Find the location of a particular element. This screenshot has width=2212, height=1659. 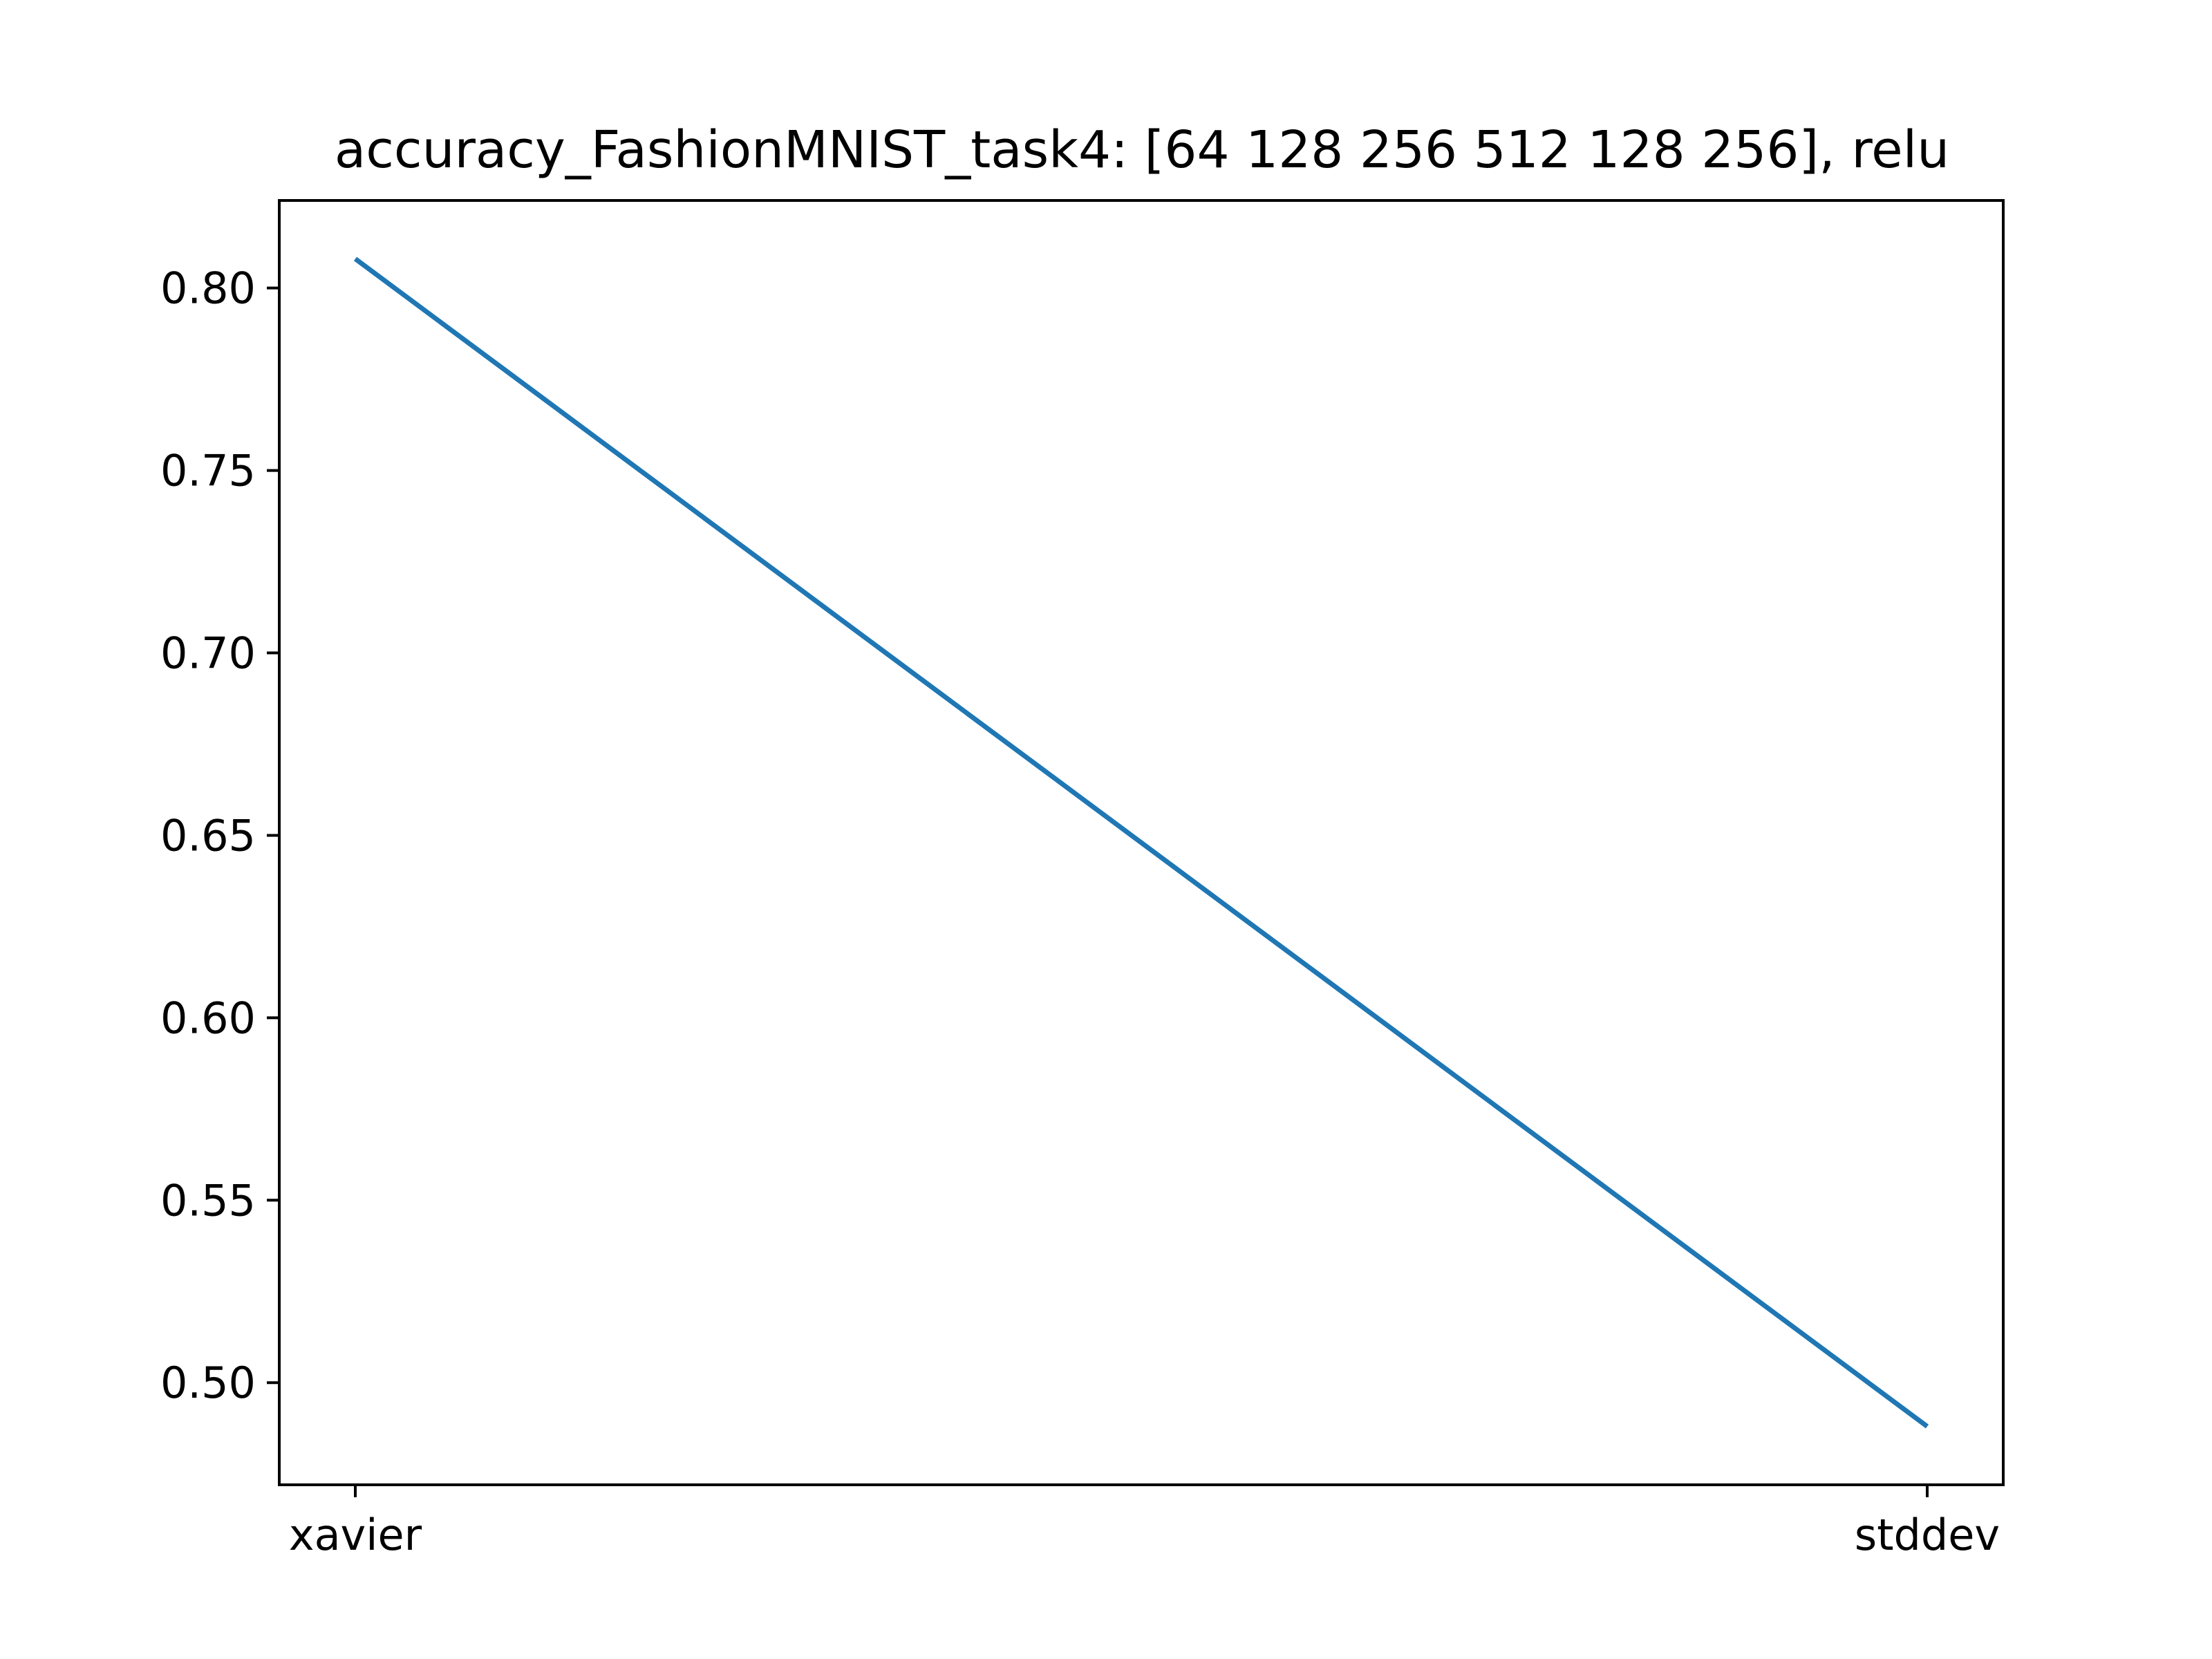

x-tick-label: stddev is located at coordinates (1928, 1535).